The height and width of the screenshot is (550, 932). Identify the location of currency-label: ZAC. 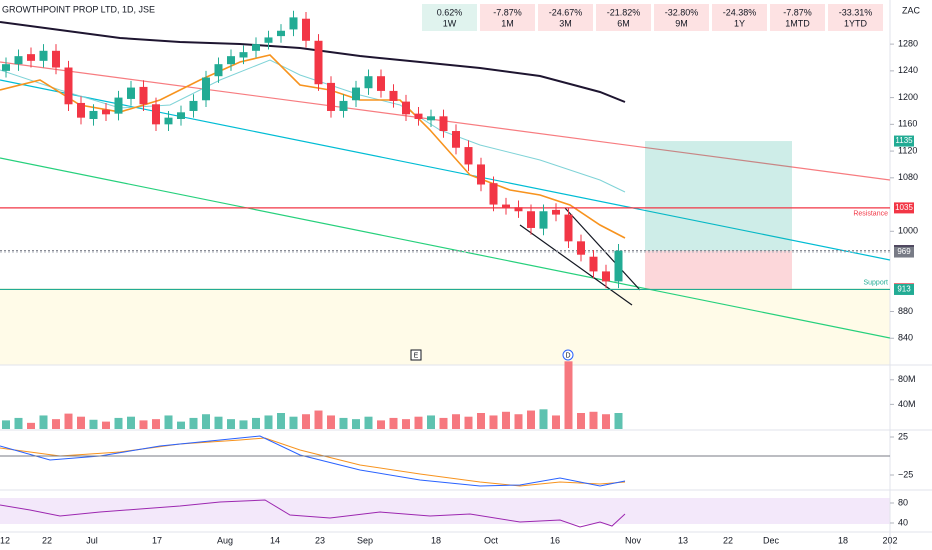
(911, 10).